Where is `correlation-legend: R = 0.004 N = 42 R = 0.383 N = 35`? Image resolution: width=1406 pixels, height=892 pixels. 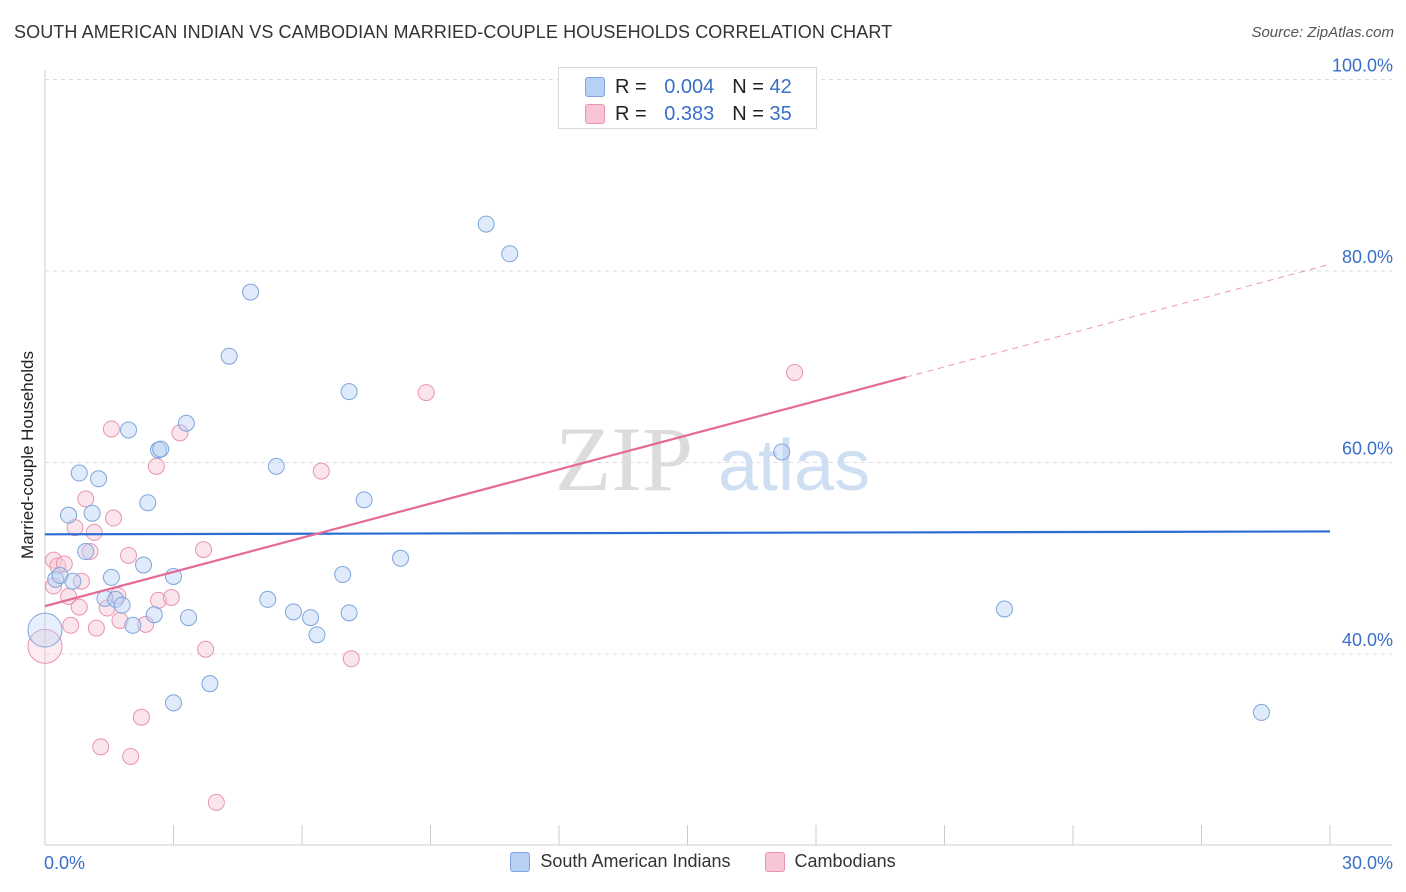 correlation-legend: R = 0.004 N = 42 R = 0.383 N = 35 is located at coordinates (687, 98).